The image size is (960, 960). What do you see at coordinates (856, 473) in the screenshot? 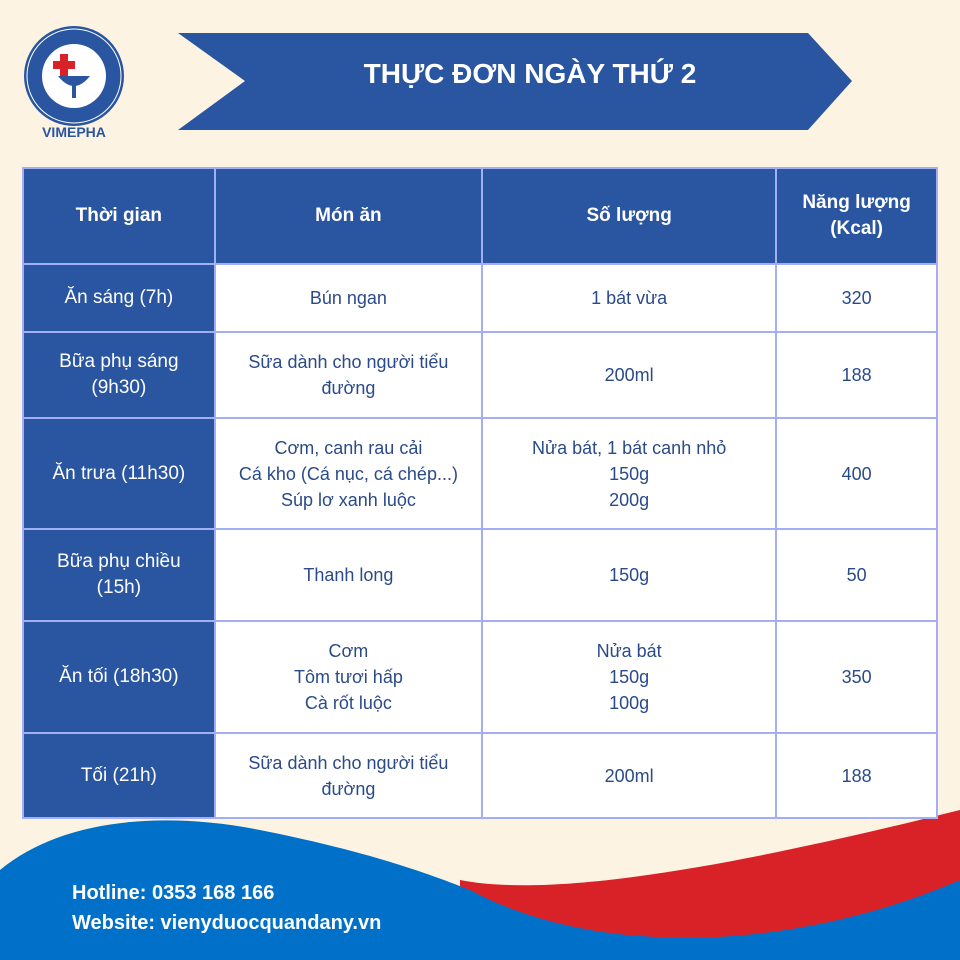
I see `cell-kcal: 400` at bounding box center [856, 473].